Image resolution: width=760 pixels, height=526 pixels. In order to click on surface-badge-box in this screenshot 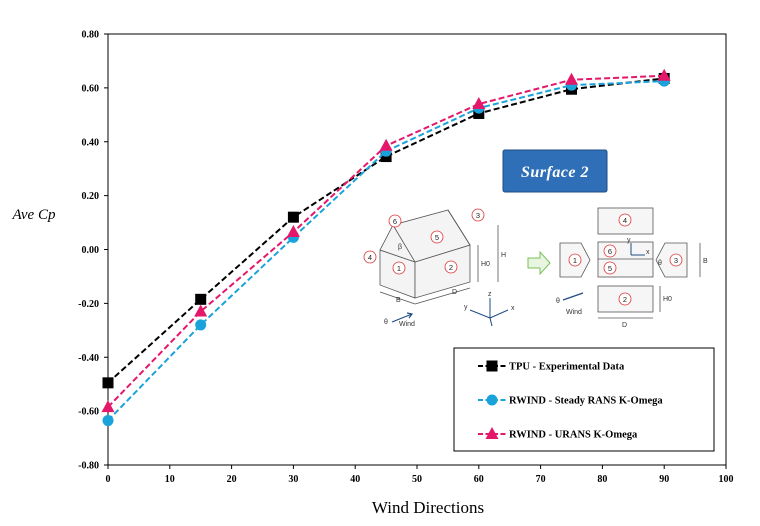, I will do `click(555, 171)`.